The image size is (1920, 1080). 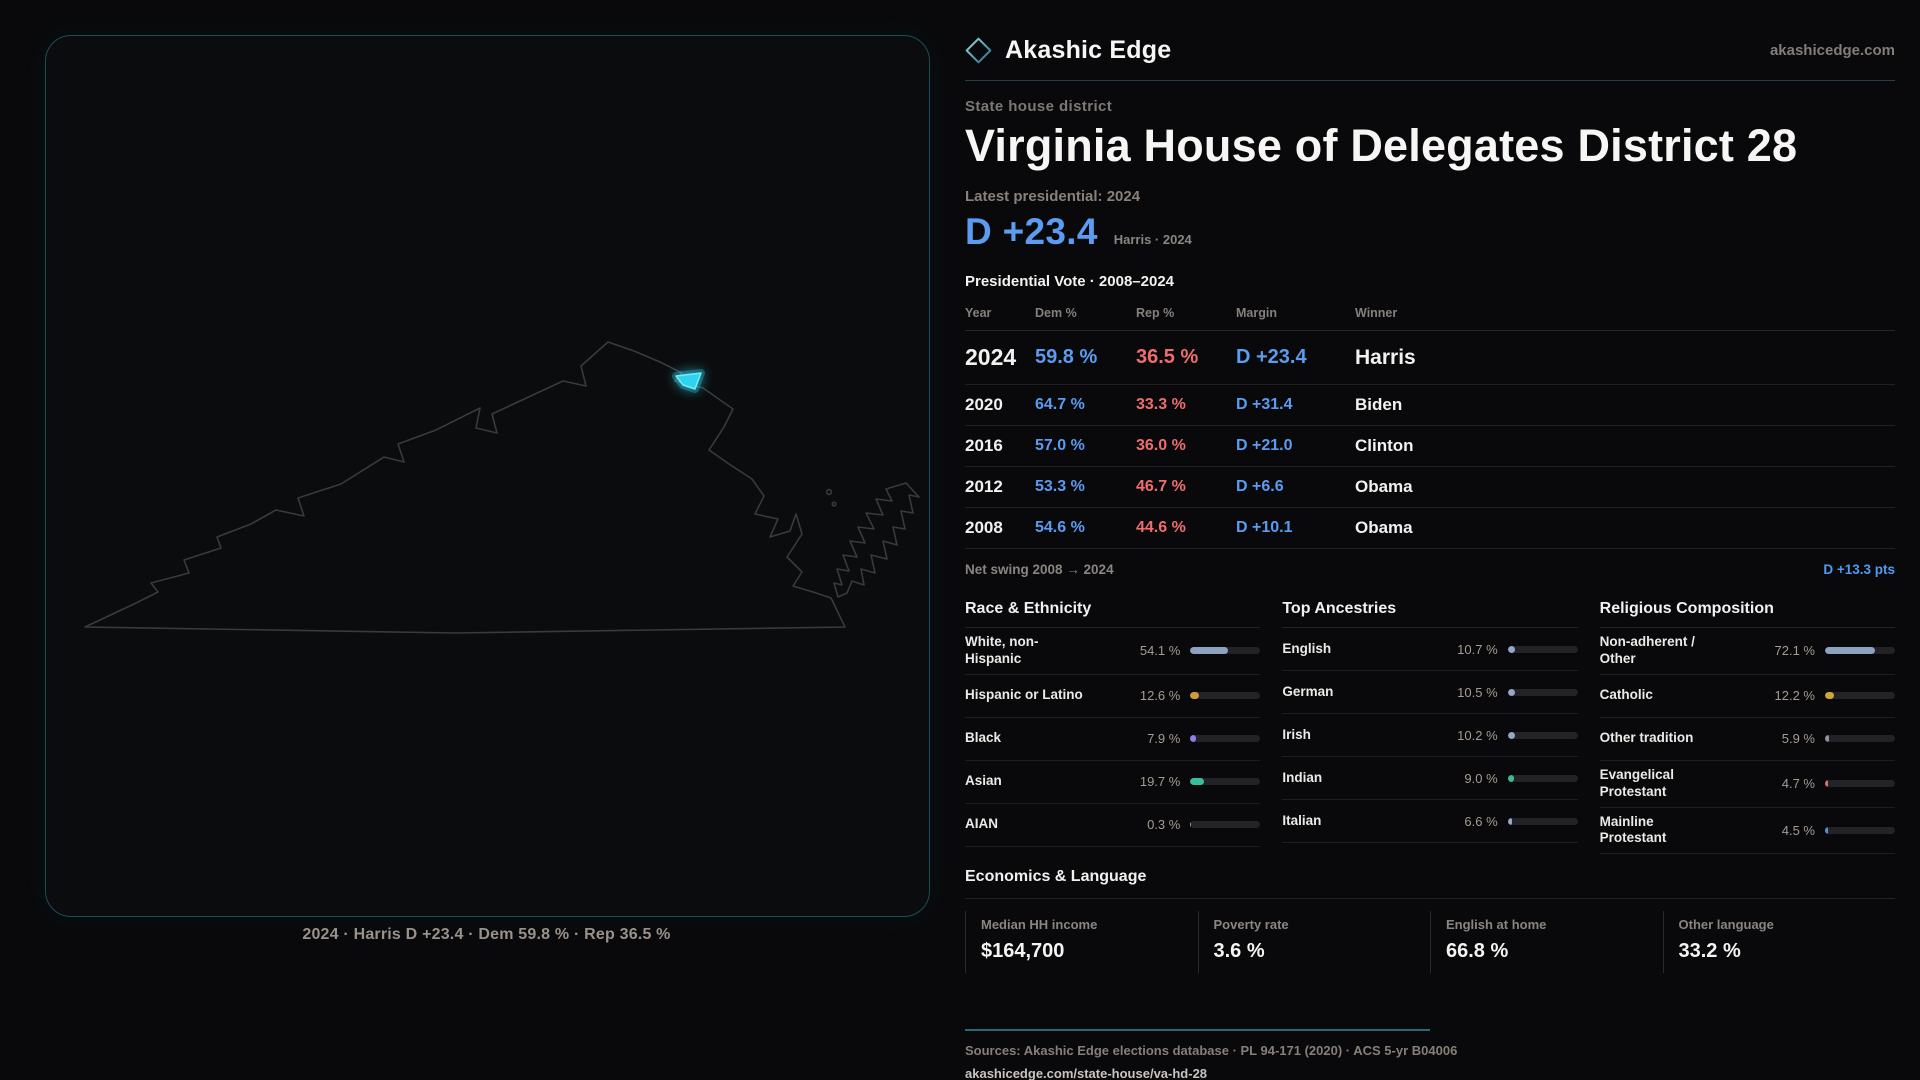 I want to click on demo-row: Evangelical Protestant 4.7 %, so click(x=1747, y=784).